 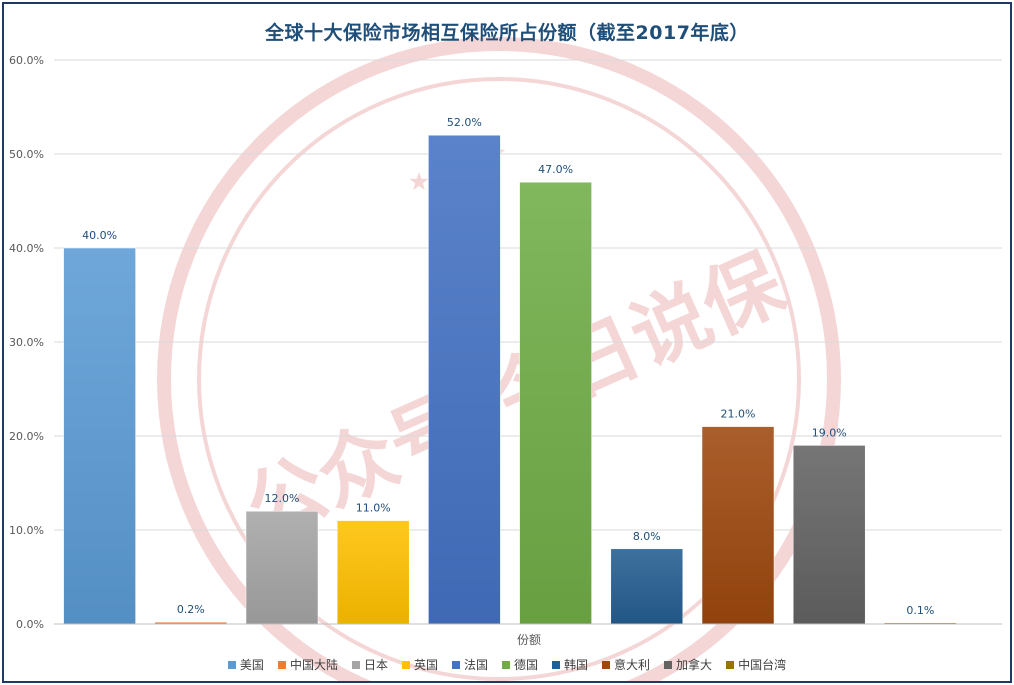 I want to click on legend-item: 法国, so click(x=469, y=664).